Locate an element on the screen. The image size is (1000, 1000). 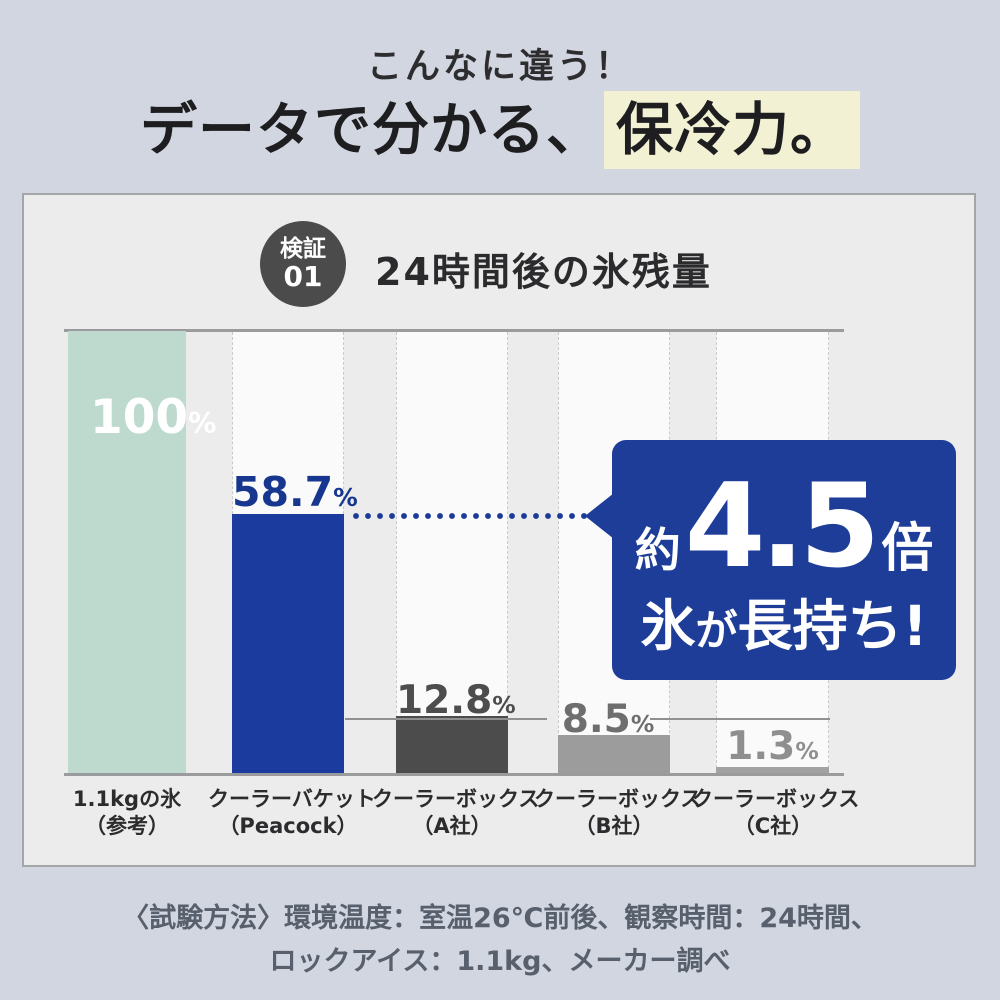
category-label-company-c: クーラーボックス （C社） is located at coordinates (776, 812).